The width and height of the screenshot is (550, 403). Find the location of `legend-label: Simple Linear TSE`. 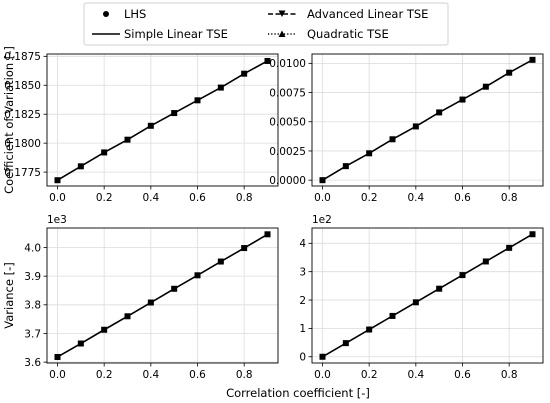

legend-label: Simple Linear TSE is located at coordinates (176, 34).